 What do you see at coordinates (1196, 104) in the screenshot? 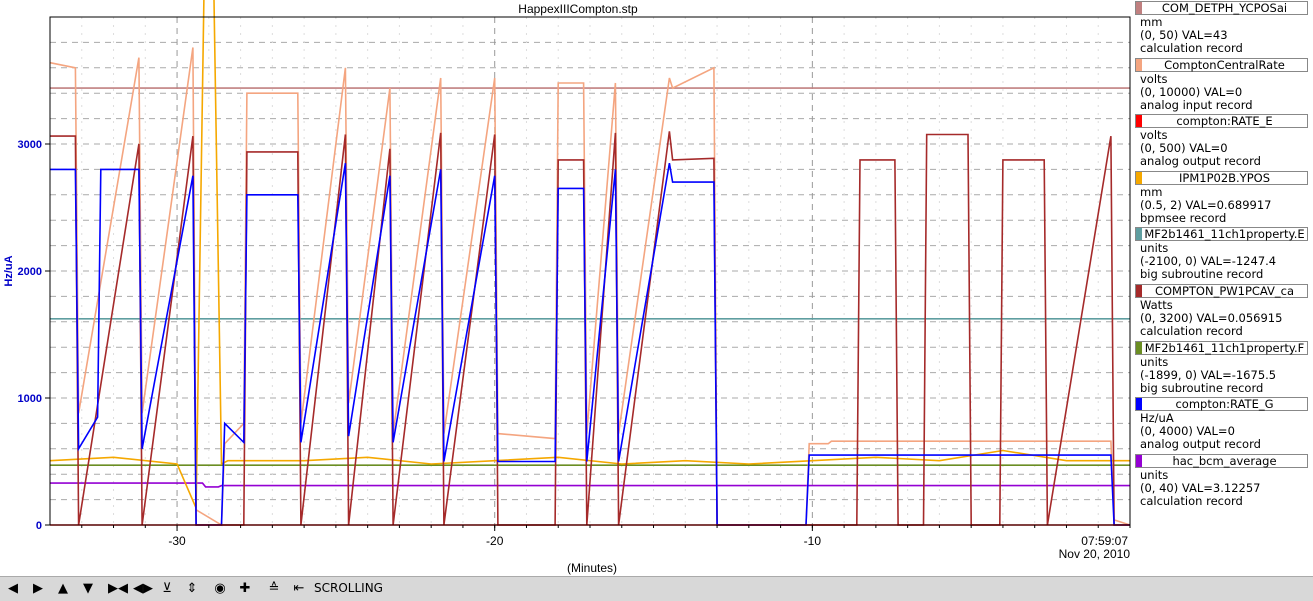
I see `legend-record-type: analog input record` at bounding box center [1196, 104].